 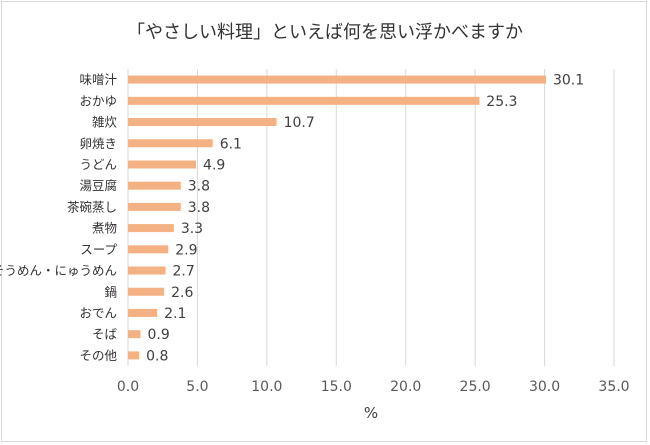 I want to click on data-label: 3.3, so click(x=192, y=229).